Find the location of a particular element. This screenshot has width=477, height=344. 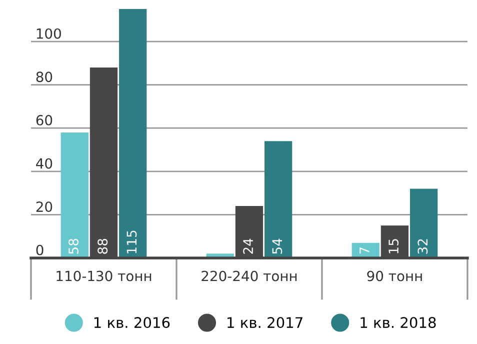

x-tick-label: 110-130 тонн is located at coordinates (104, 276).